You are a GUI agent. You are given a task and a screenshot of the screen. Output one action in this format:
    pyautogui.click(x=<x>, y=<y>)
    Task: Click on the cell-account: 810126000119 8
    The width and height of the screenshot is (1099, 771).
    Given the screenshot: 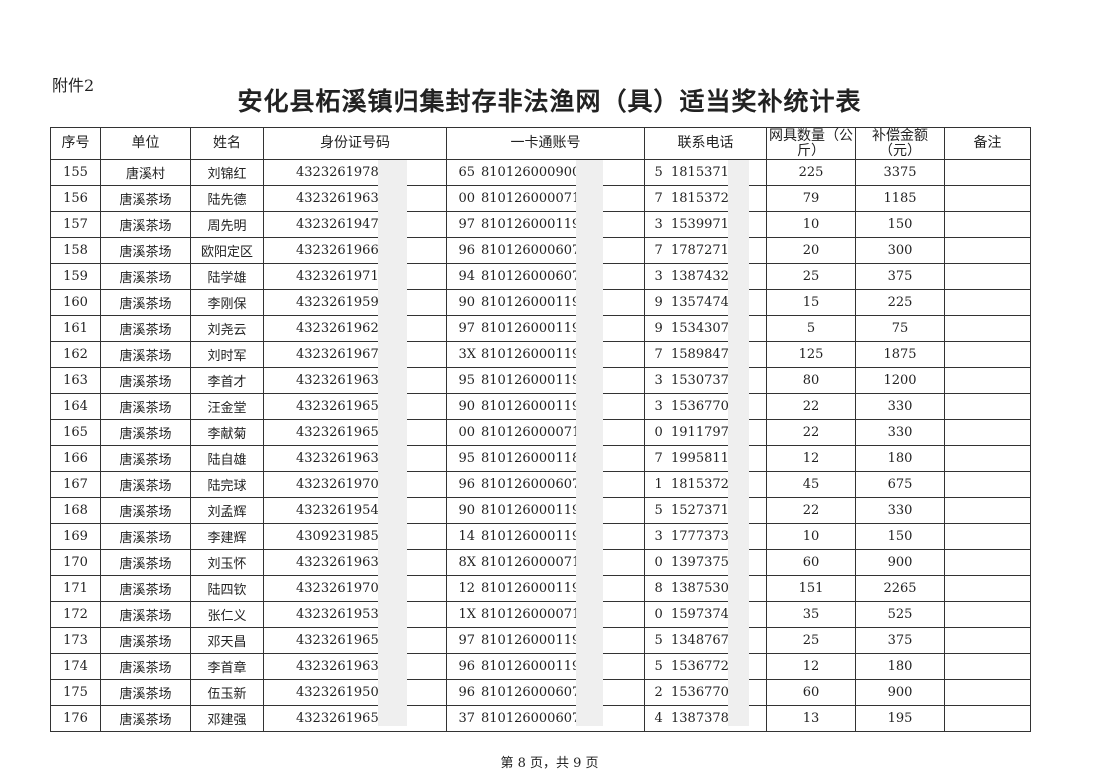 What is the action you would take?
    pyautogui.click(x=554, y=588)
    